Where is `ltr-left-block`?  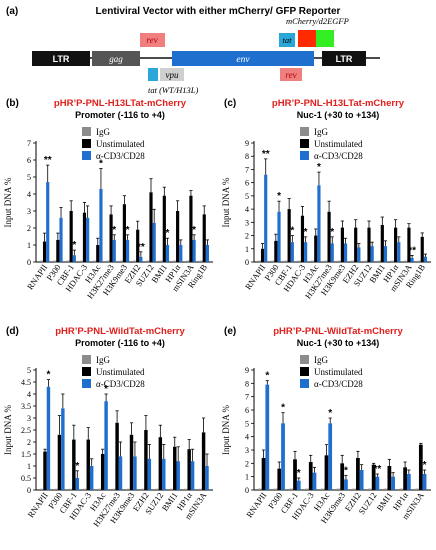 ltr-left-block is located at coordinates (61, 58).